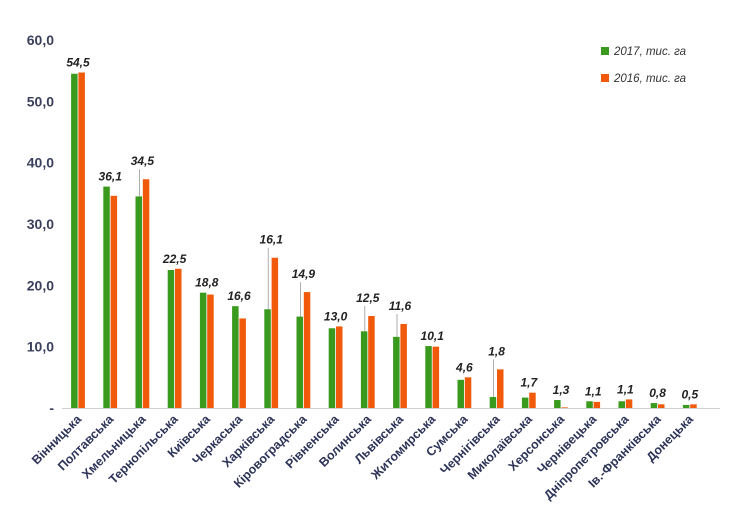  I want to click on legend-swatch-2017, so click(605, 51).